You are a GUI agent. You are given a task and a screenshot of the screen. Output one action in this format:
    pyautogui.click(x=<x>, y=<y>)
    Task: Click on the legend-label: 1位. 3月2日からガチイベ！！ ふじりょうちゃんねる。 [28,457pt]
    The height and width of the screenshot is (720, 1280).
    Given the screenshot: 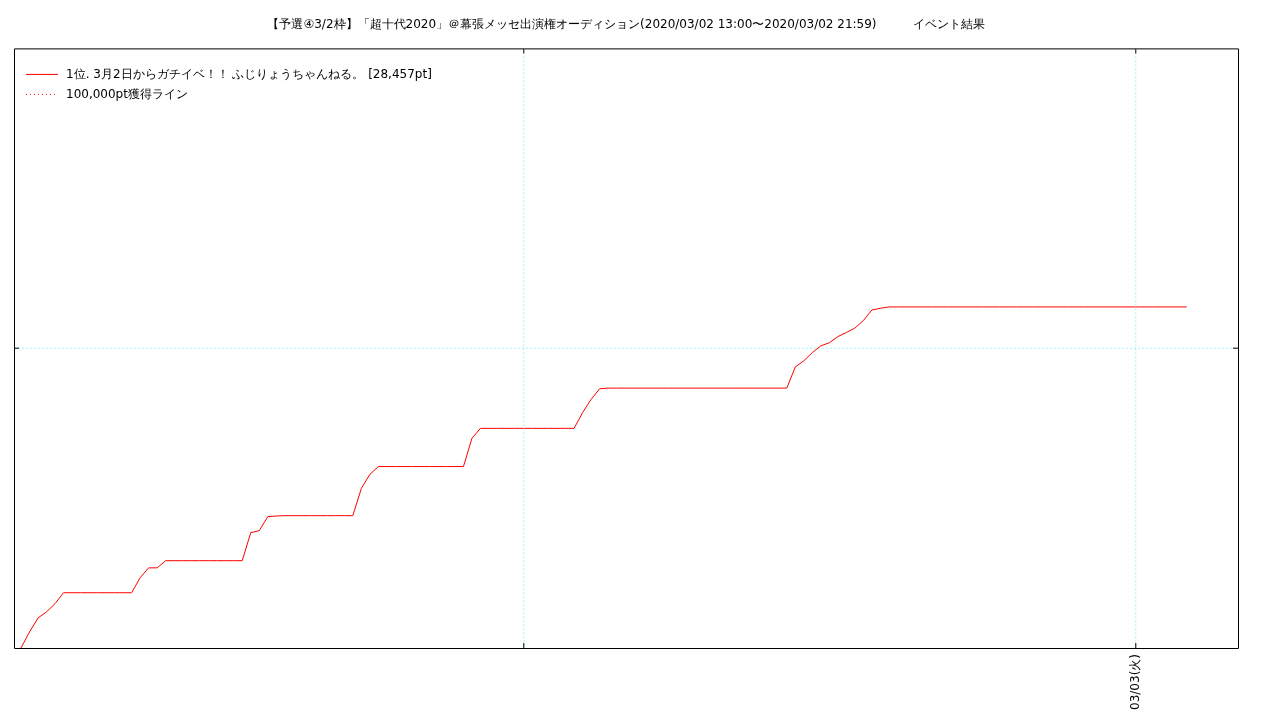 What is the action you would take?
    pyautogui.click(x=249, y=73)
    